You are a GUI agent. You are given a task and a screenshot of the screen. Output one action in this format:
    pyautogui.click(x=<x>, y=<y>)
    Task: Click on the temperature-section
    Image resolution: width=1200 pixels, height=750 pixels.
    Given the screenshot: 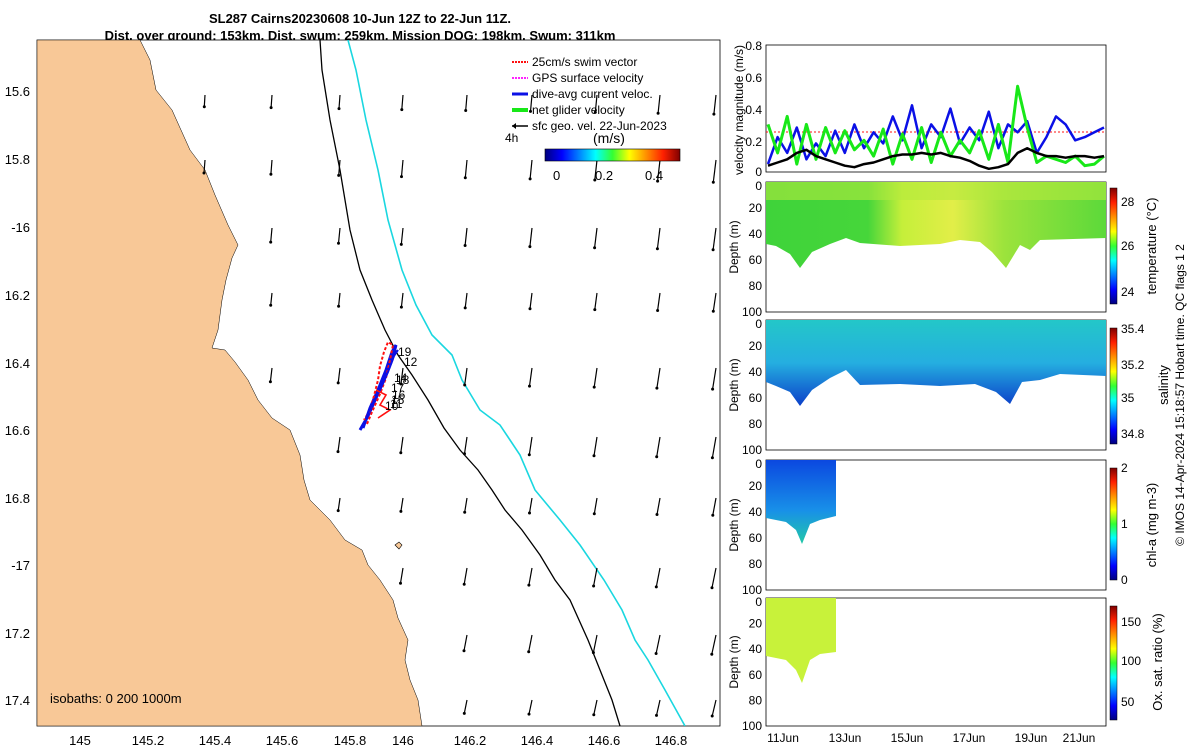 What is the action you would take?
    pyautogui.click(x=936, y=225)
    